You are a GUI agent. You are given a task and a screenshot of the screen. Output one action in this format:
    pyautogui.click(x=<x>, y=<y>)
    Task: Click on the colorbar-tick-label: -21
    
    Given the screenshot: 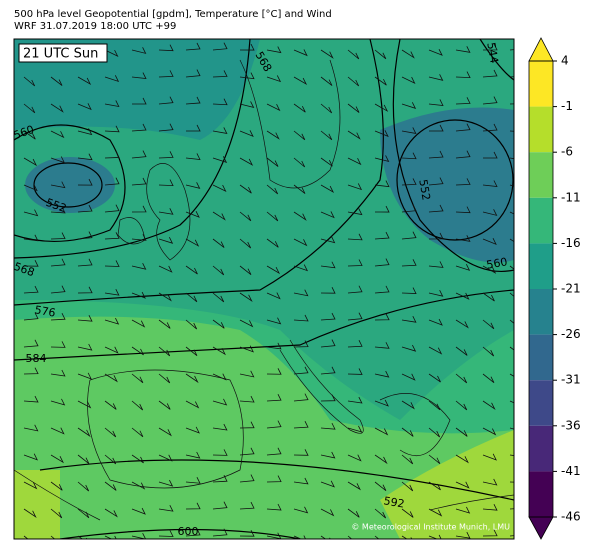 What is the action you would take?
    pyautogui.click(x=571, y=289)
    